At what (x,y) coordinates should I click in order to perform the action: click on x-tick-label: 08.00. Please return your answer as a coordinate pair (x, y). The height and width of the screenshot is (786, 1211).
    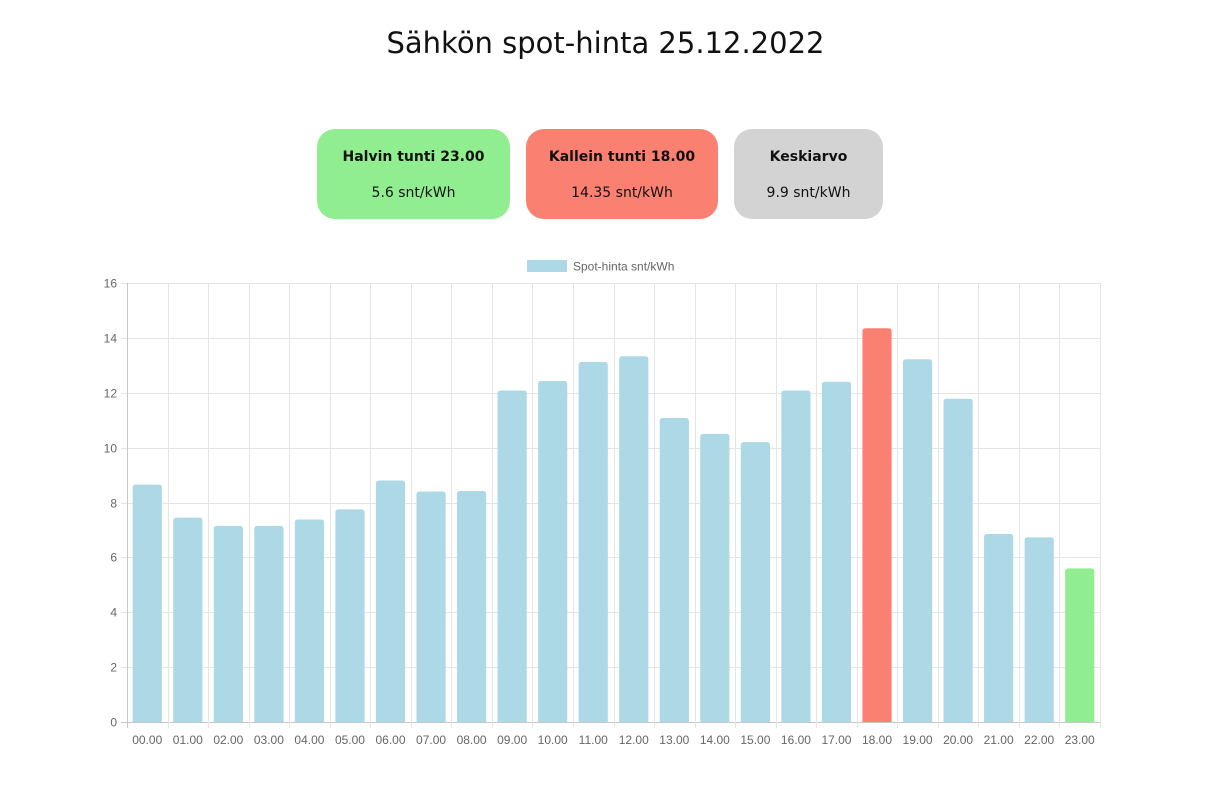
    Looking at the image, I should click on (472, 740).